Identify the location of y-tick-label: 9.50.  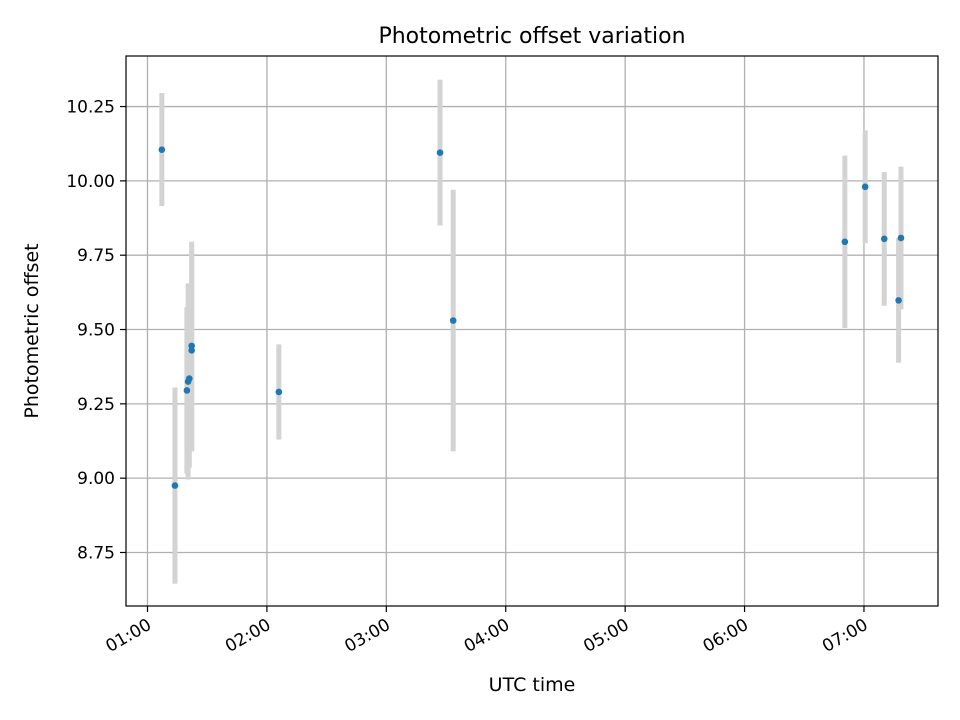
(96, 331).